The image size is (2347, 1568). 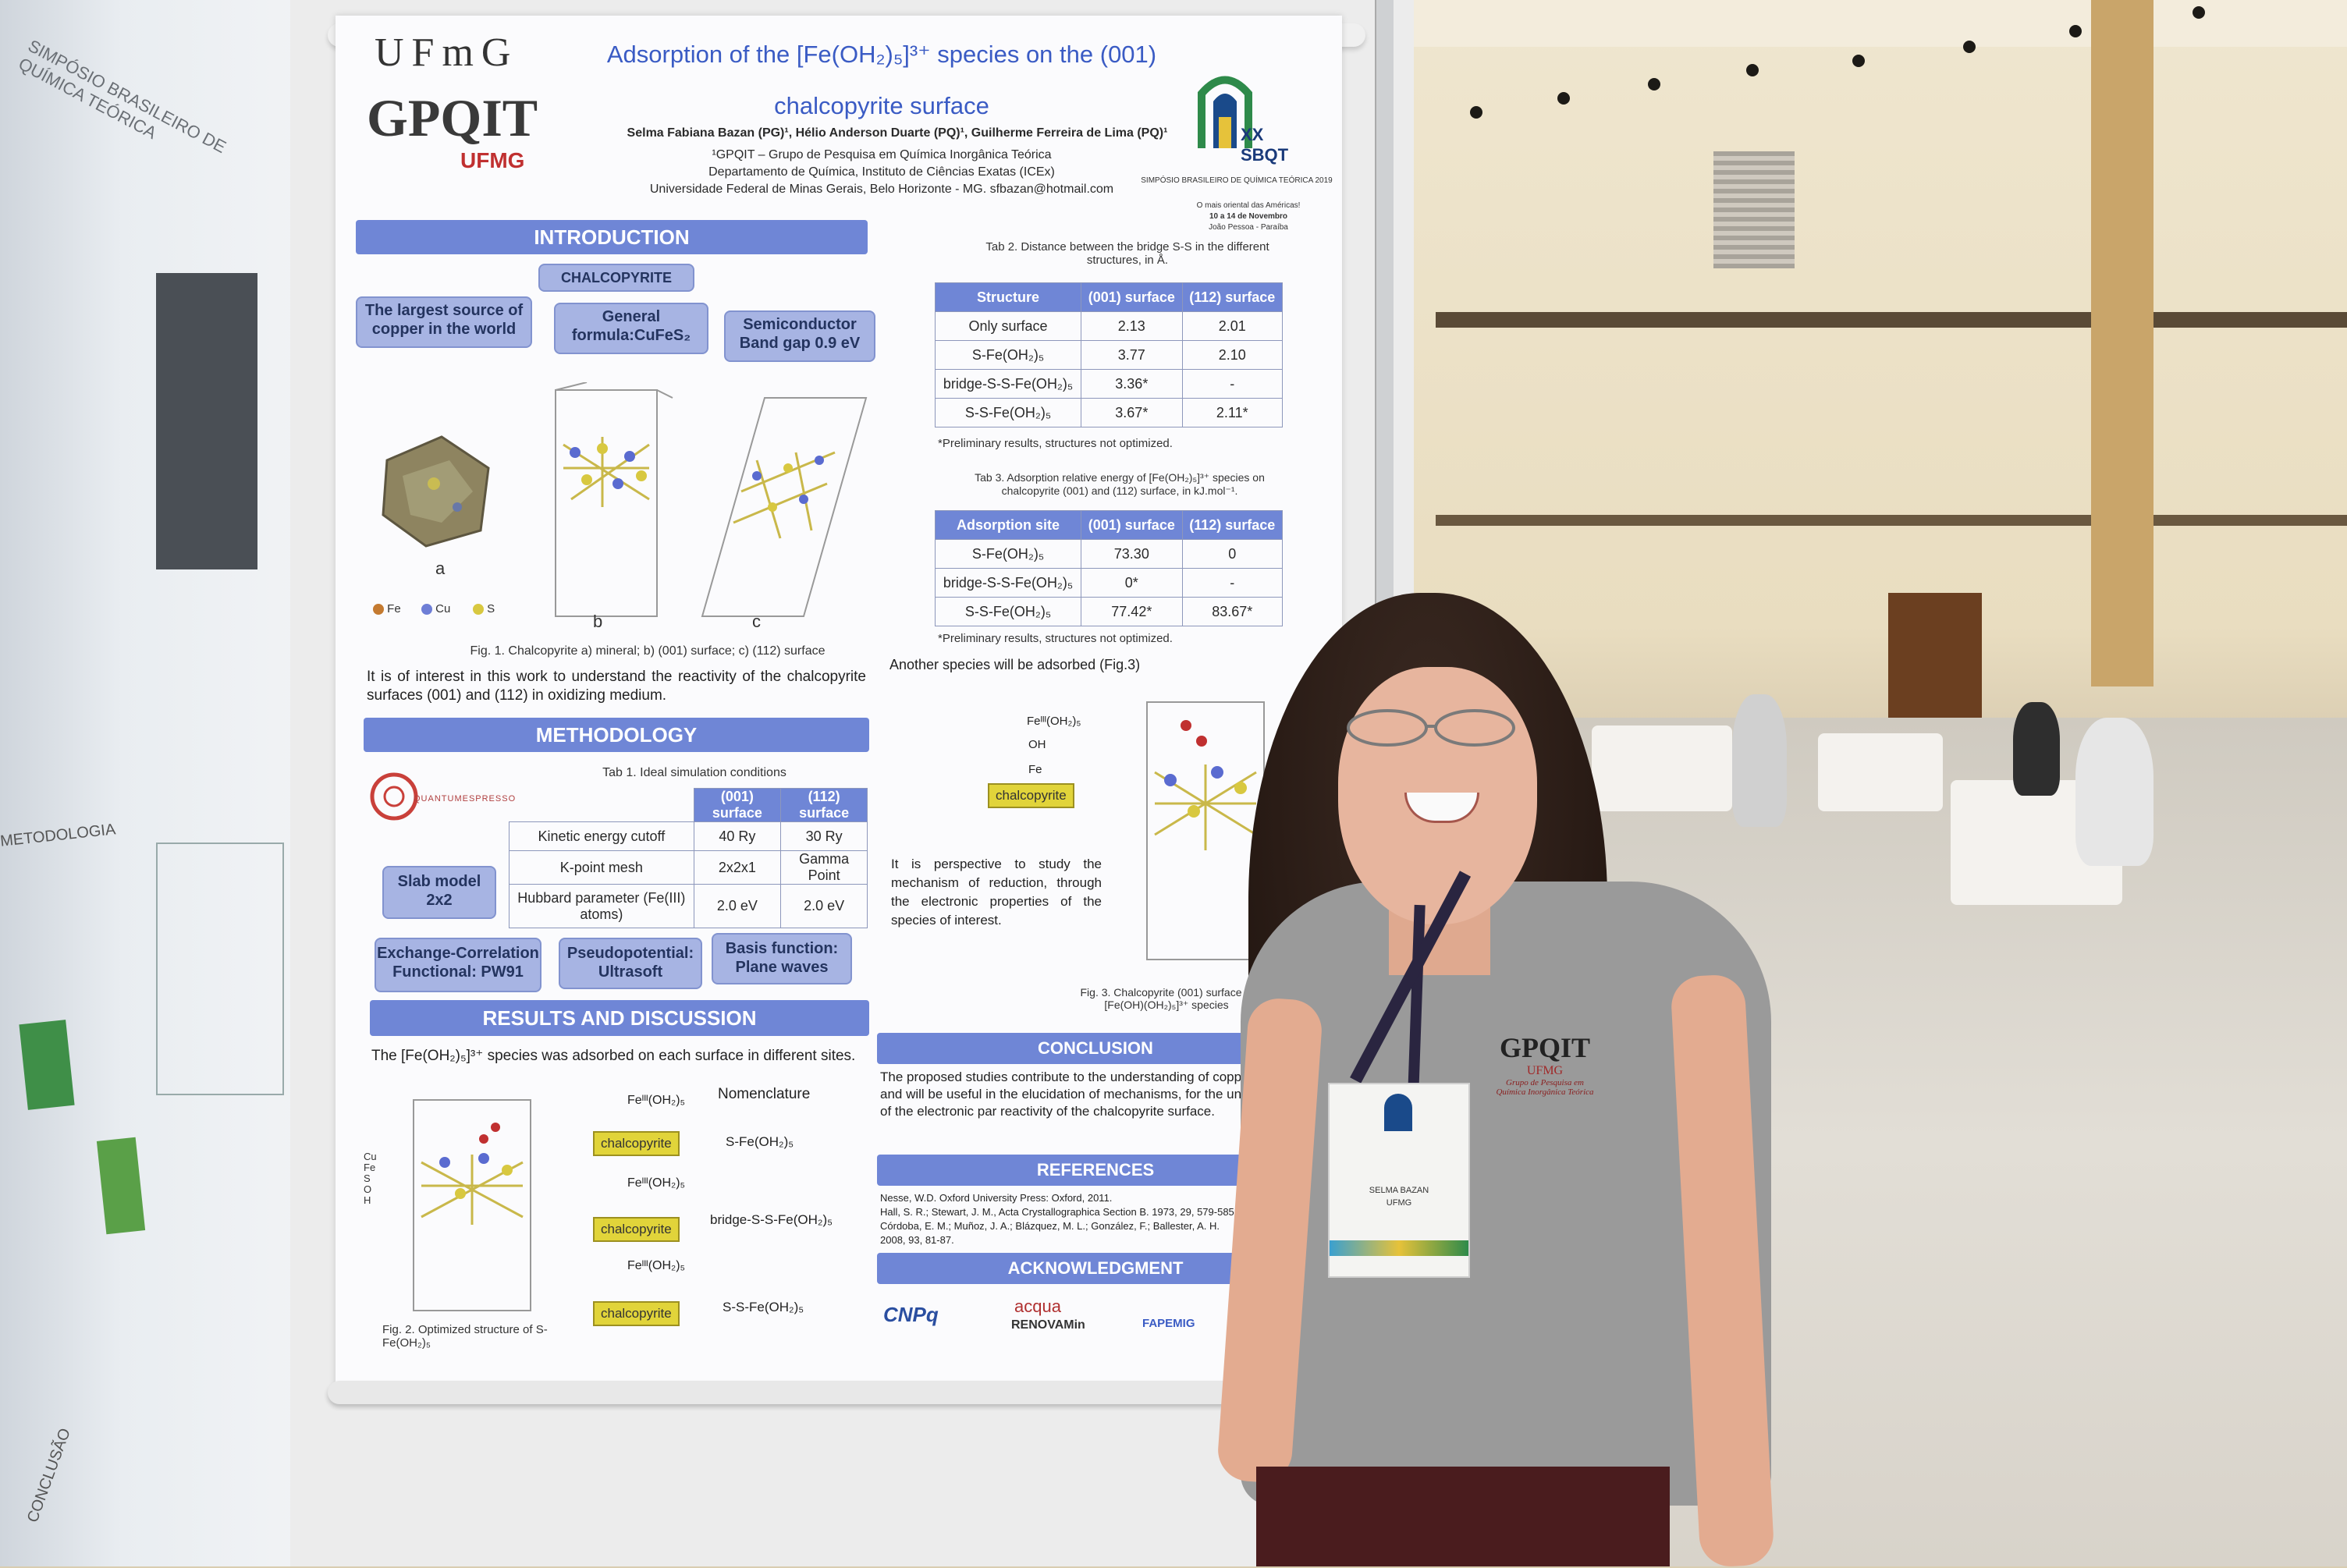 What do you see at coordinates (1463, 1517) in the screenshot?
I see `pants` at bounding box center [1463, 1517].